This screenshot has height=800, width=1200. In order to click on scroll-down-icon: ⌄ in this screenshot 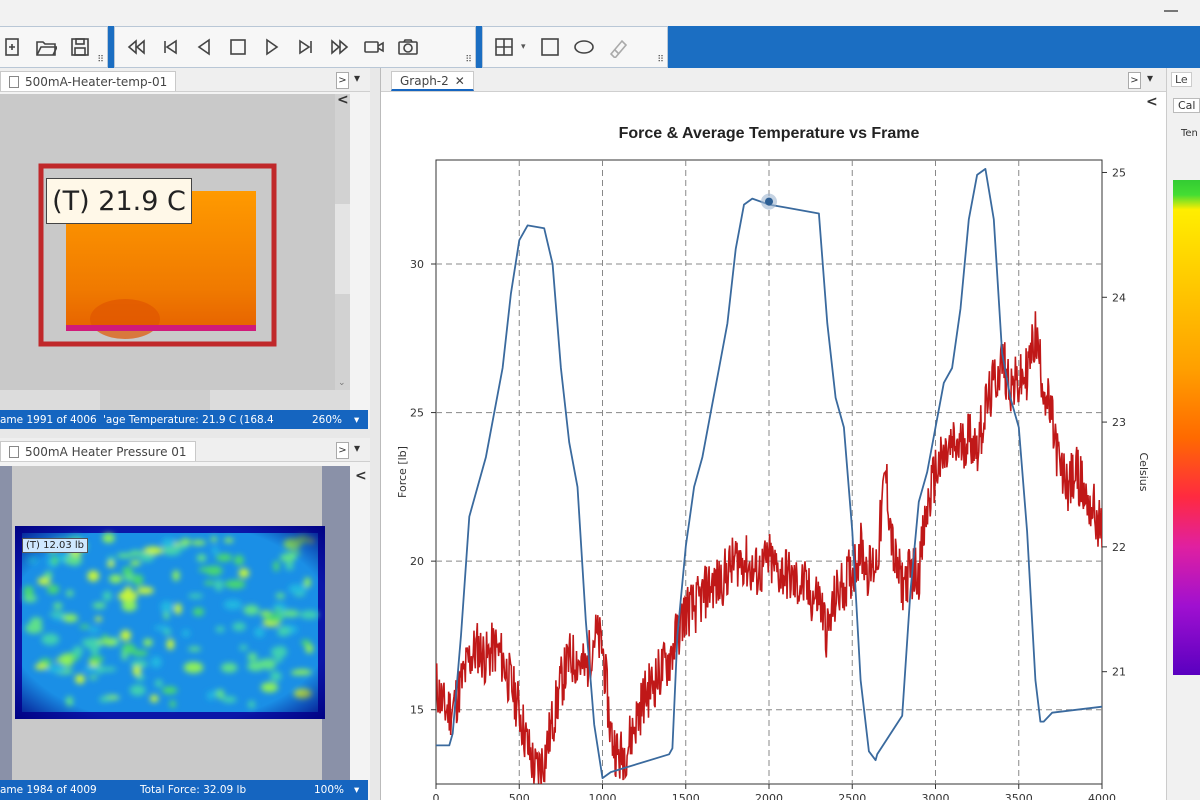, I will do `click(342, 383)`.